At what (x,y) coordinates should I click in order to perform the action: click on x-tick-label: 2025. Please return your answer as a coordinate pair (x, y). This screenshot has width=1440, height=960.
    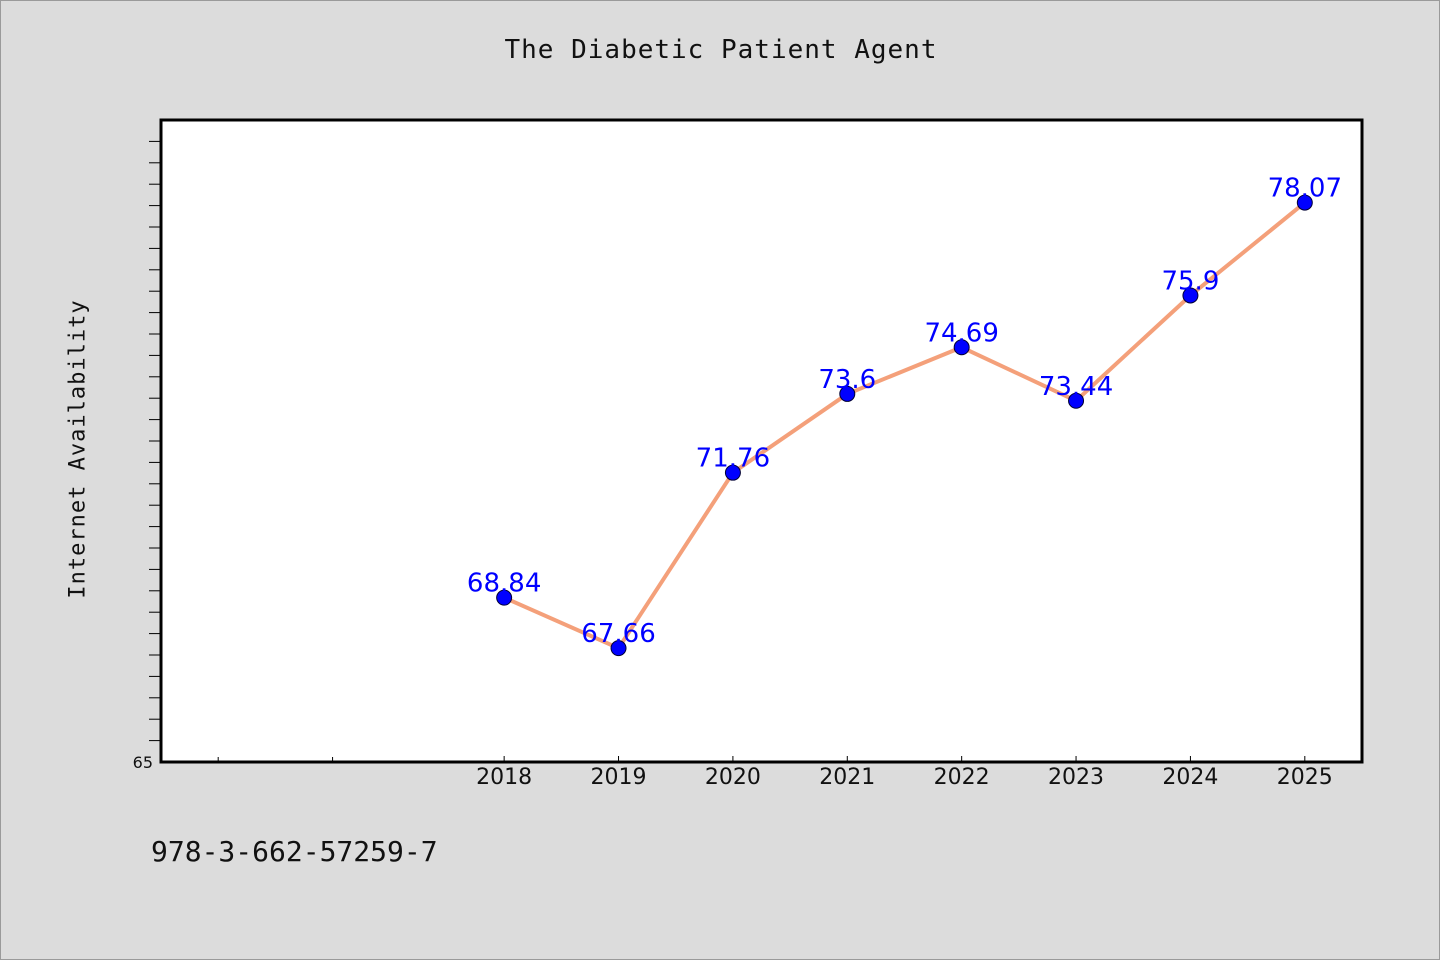
    Looking at the image, I should click on (1305, 777).